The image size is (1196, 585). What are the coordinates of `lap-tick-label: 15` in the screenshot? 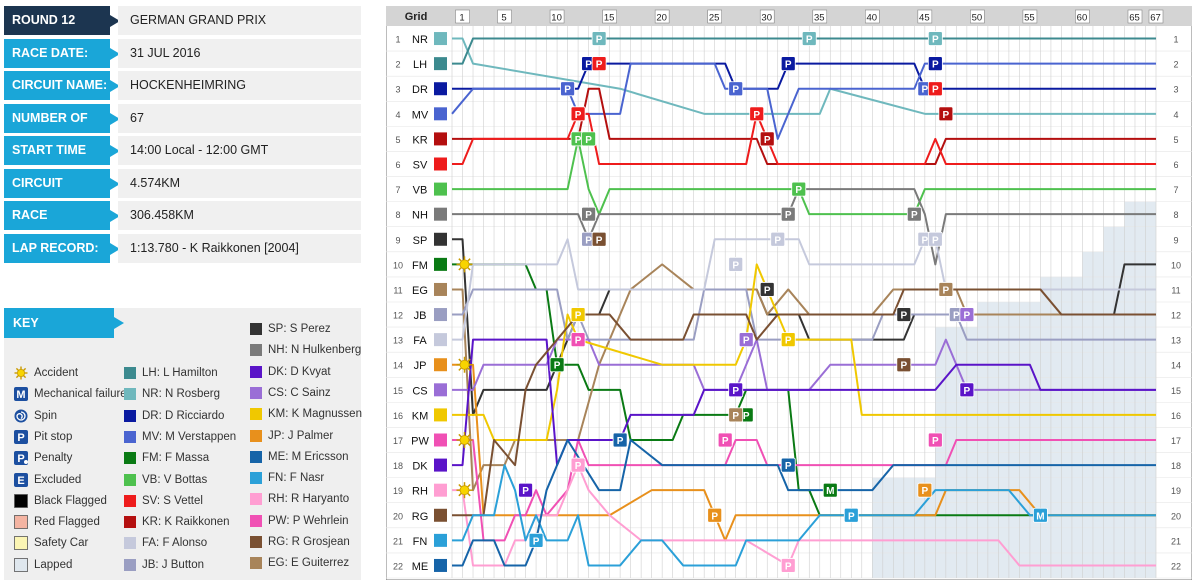 It's located at (609, 18).